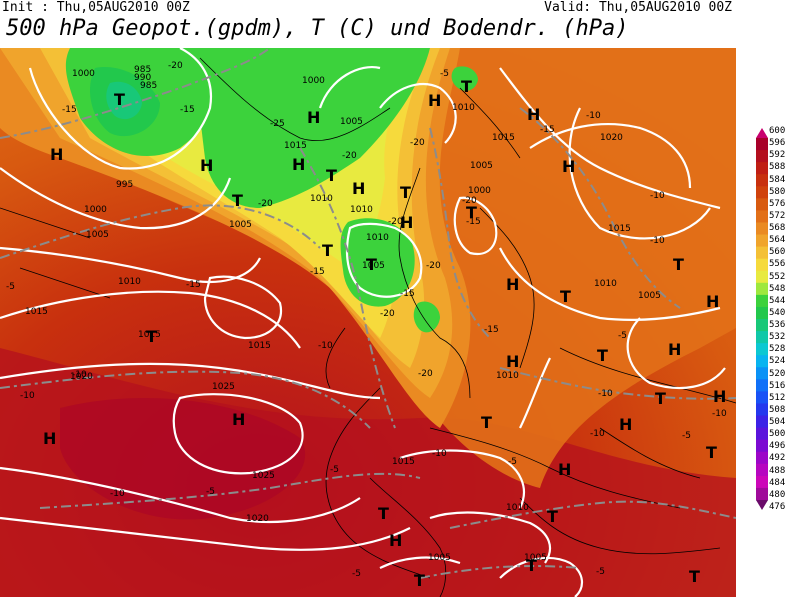 Image resolution: width=790 pixels, height=597 pixels. I want to click on scale-label: 564, so click(777, 240).